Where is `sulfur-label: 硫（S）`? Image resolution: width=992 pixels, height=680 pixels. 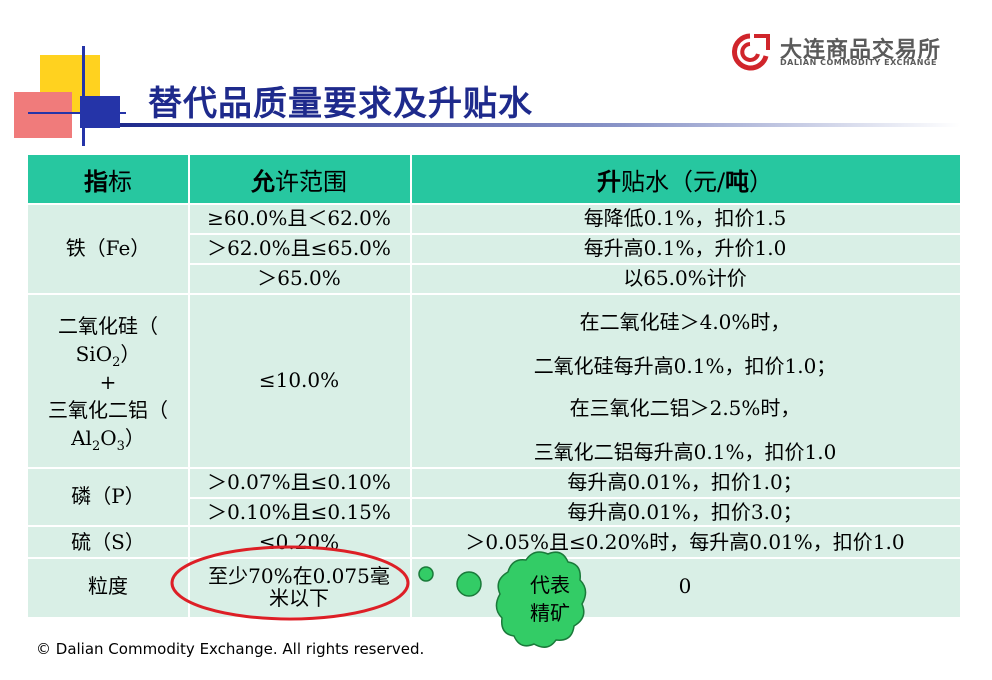 sulfur-label: 硫（S） is located at coordinates (108, 542).